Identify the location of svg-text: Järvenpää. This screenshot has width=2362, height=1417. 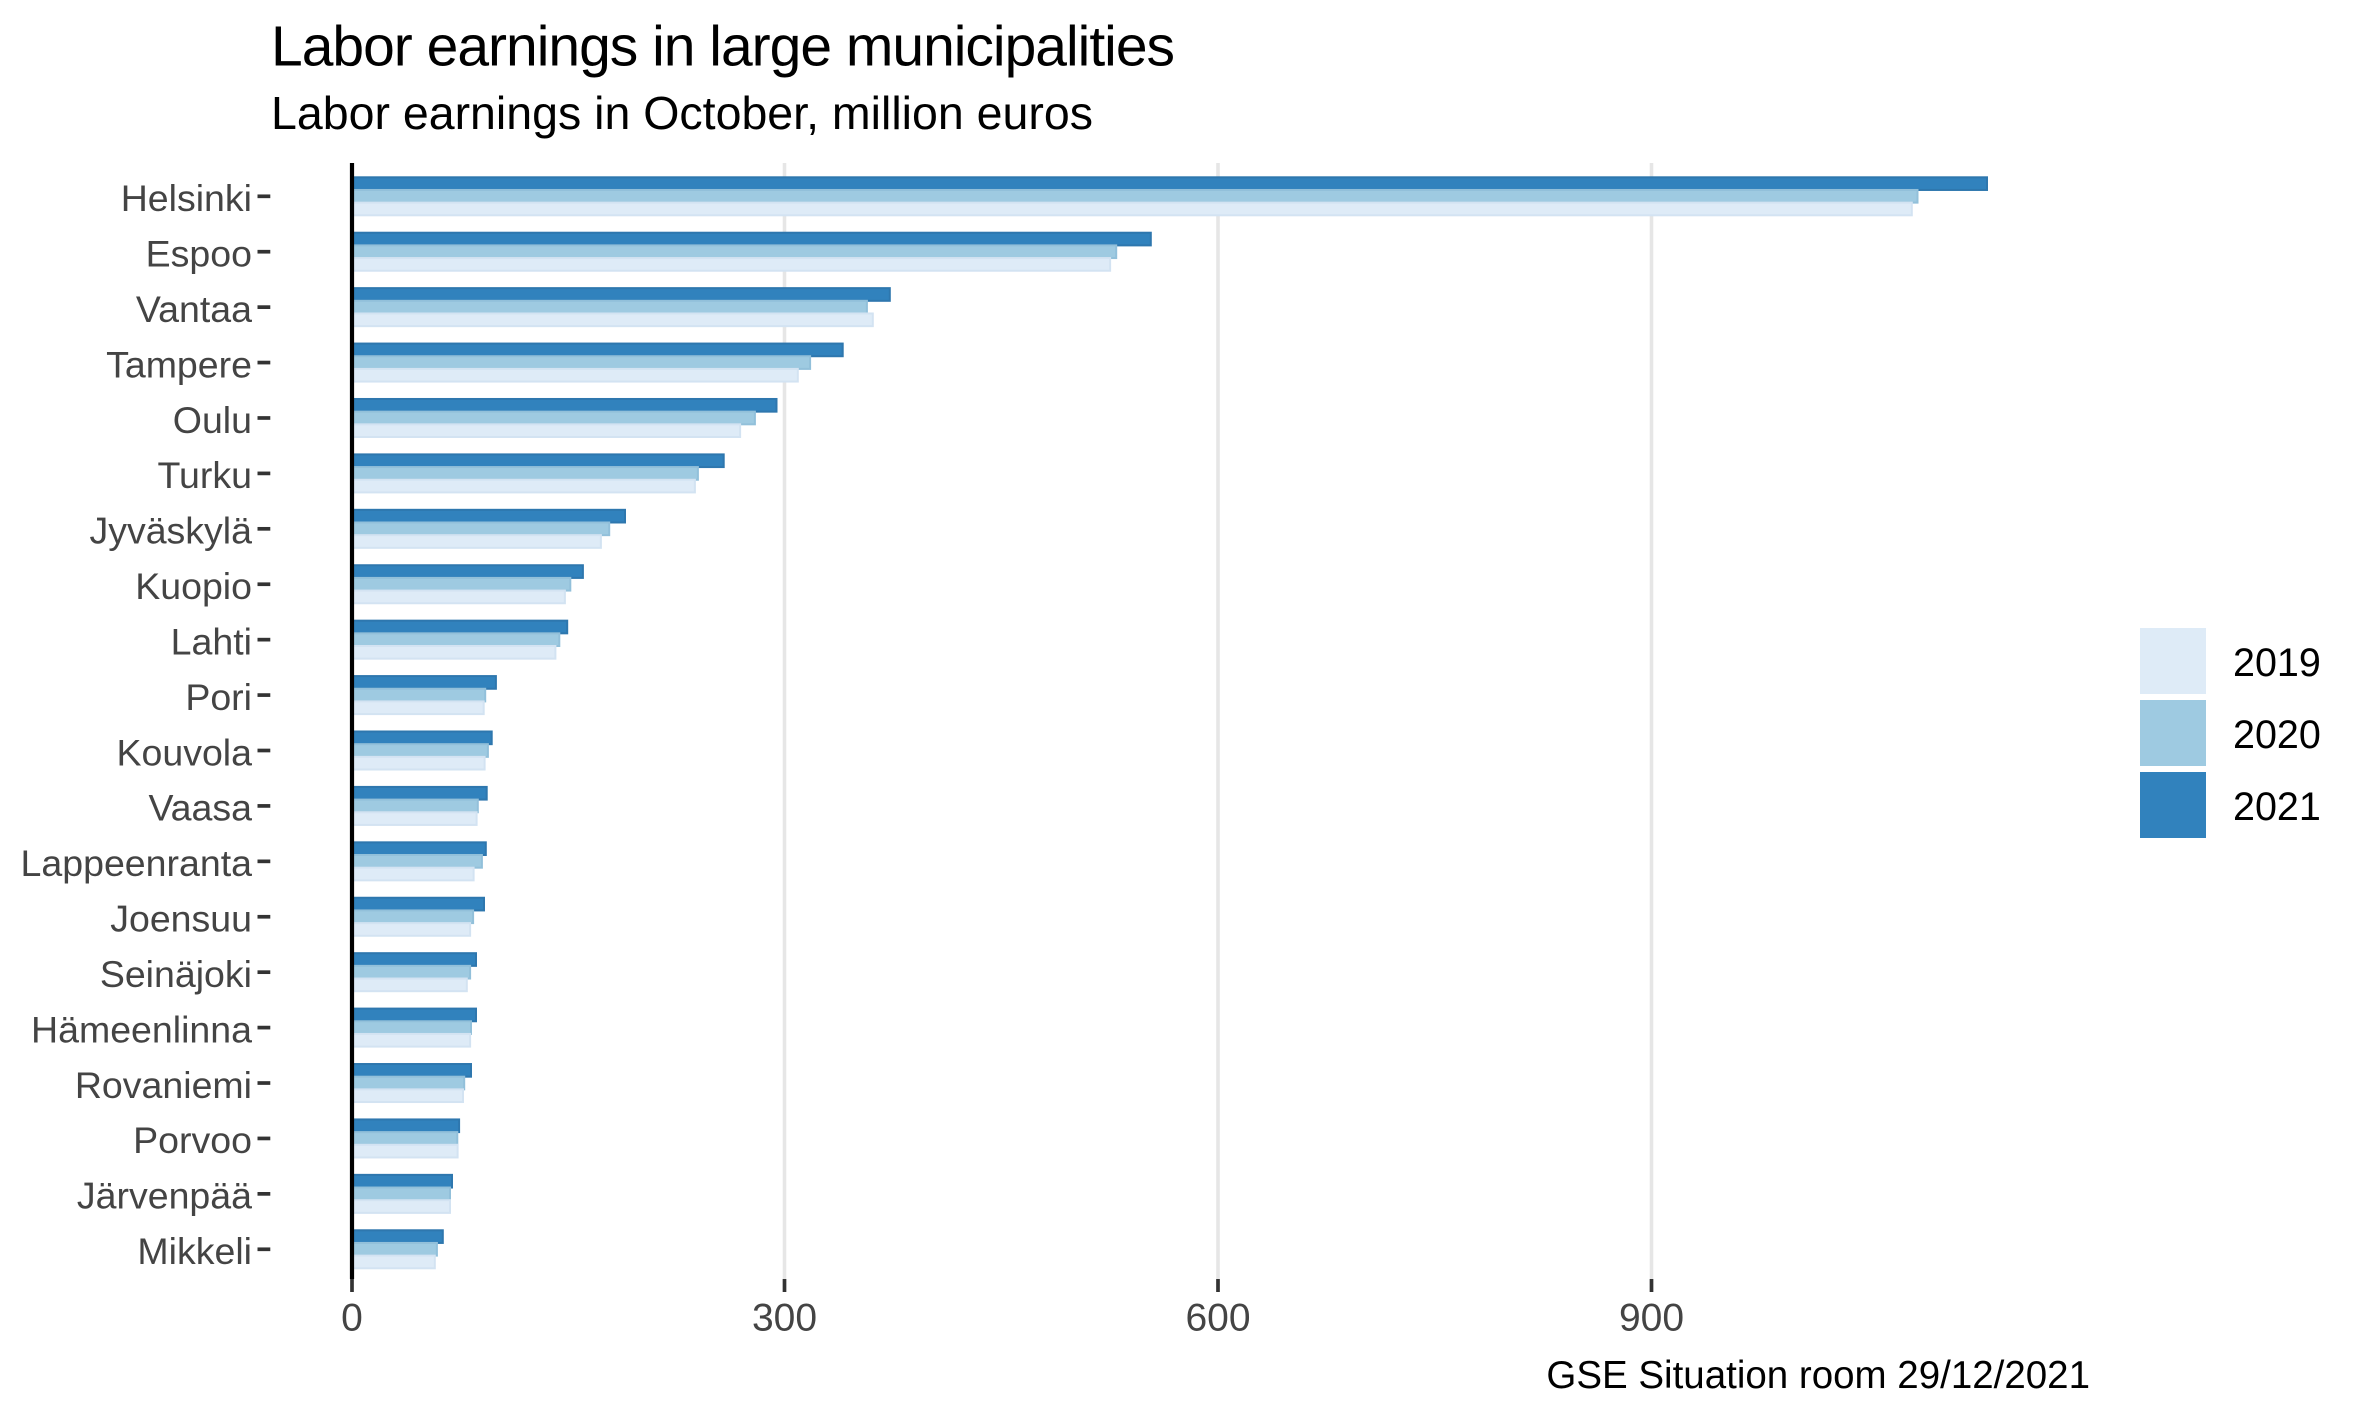
(164, 1196).